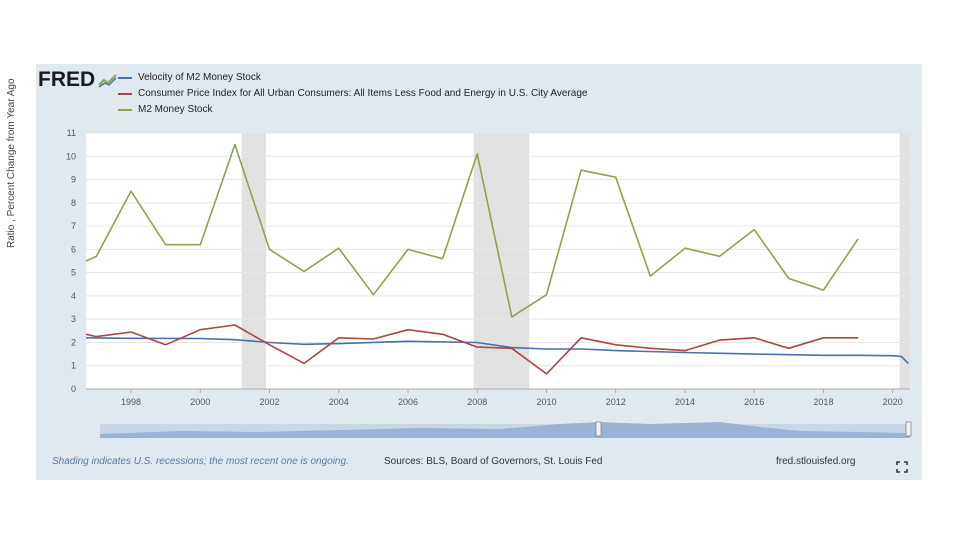 Image resolution: width=960 pixels, height=540 pixels. What do you see at coordinates (71, 133) in the screenshot?
I see `y-tick-11: 11` at bounding box center [71, 133].